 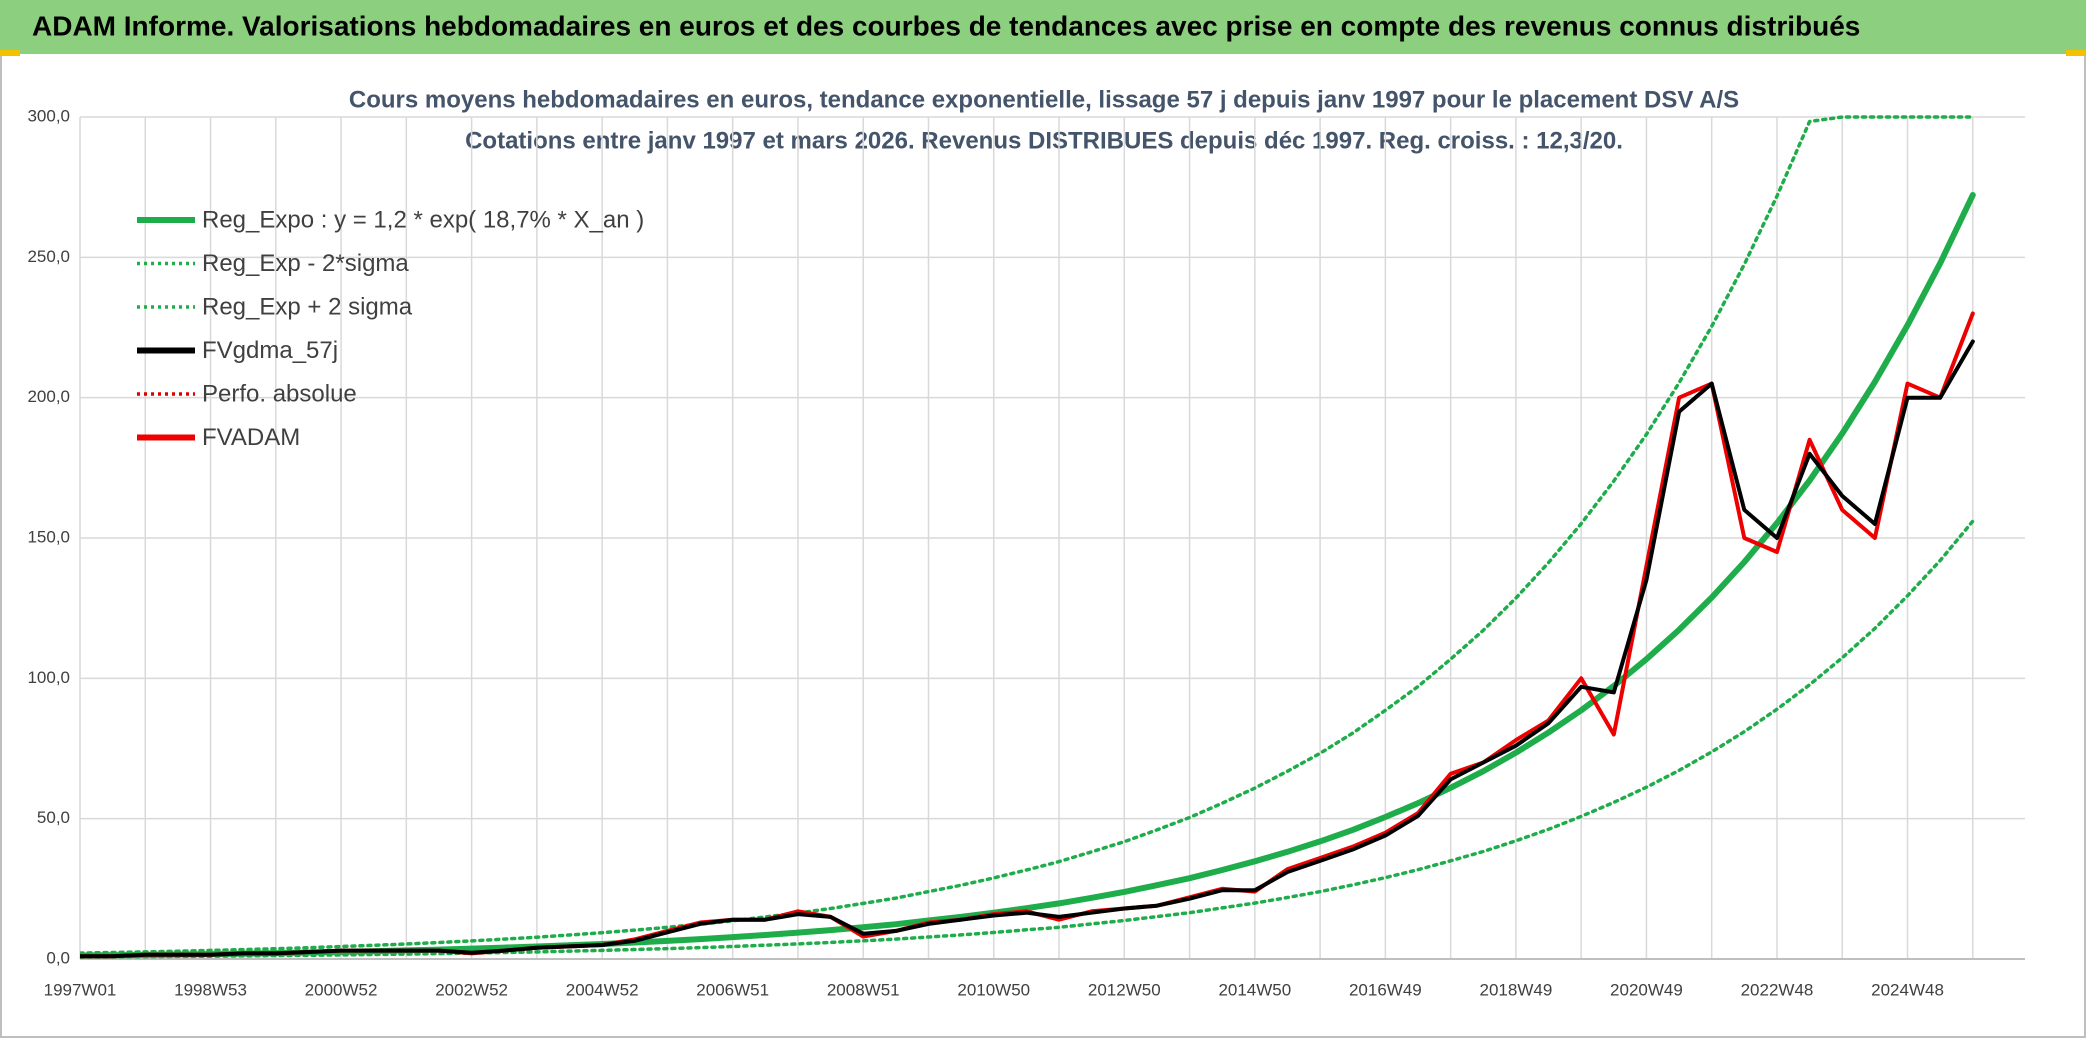 I want to click on banner-bg, so click(x=1043, y=27).